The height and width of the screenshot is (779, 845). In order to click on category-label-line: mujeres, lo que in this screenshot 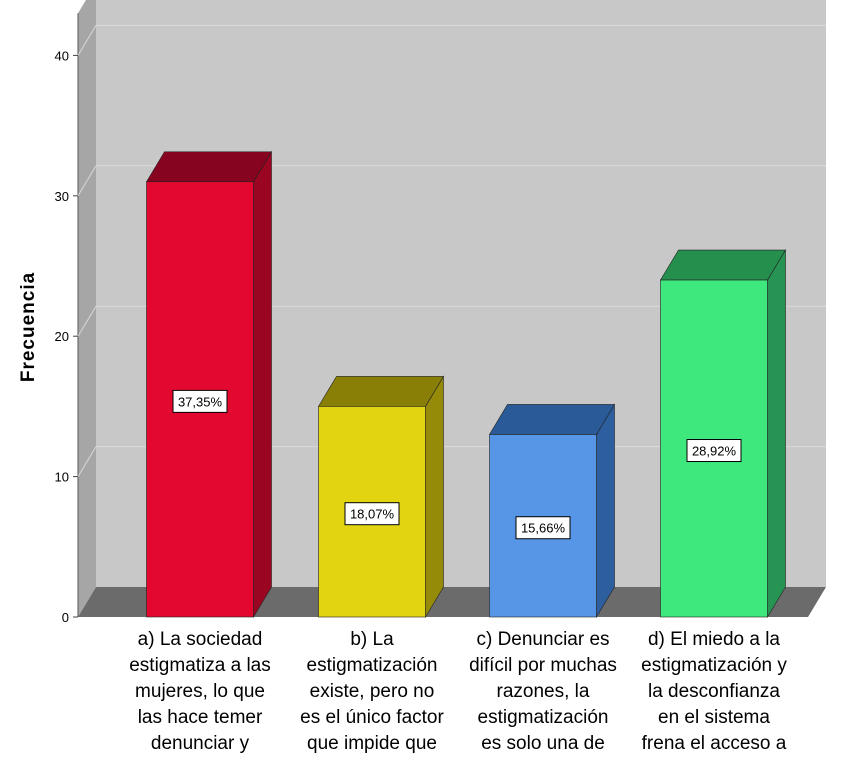, I will do `click(200, 691)`.